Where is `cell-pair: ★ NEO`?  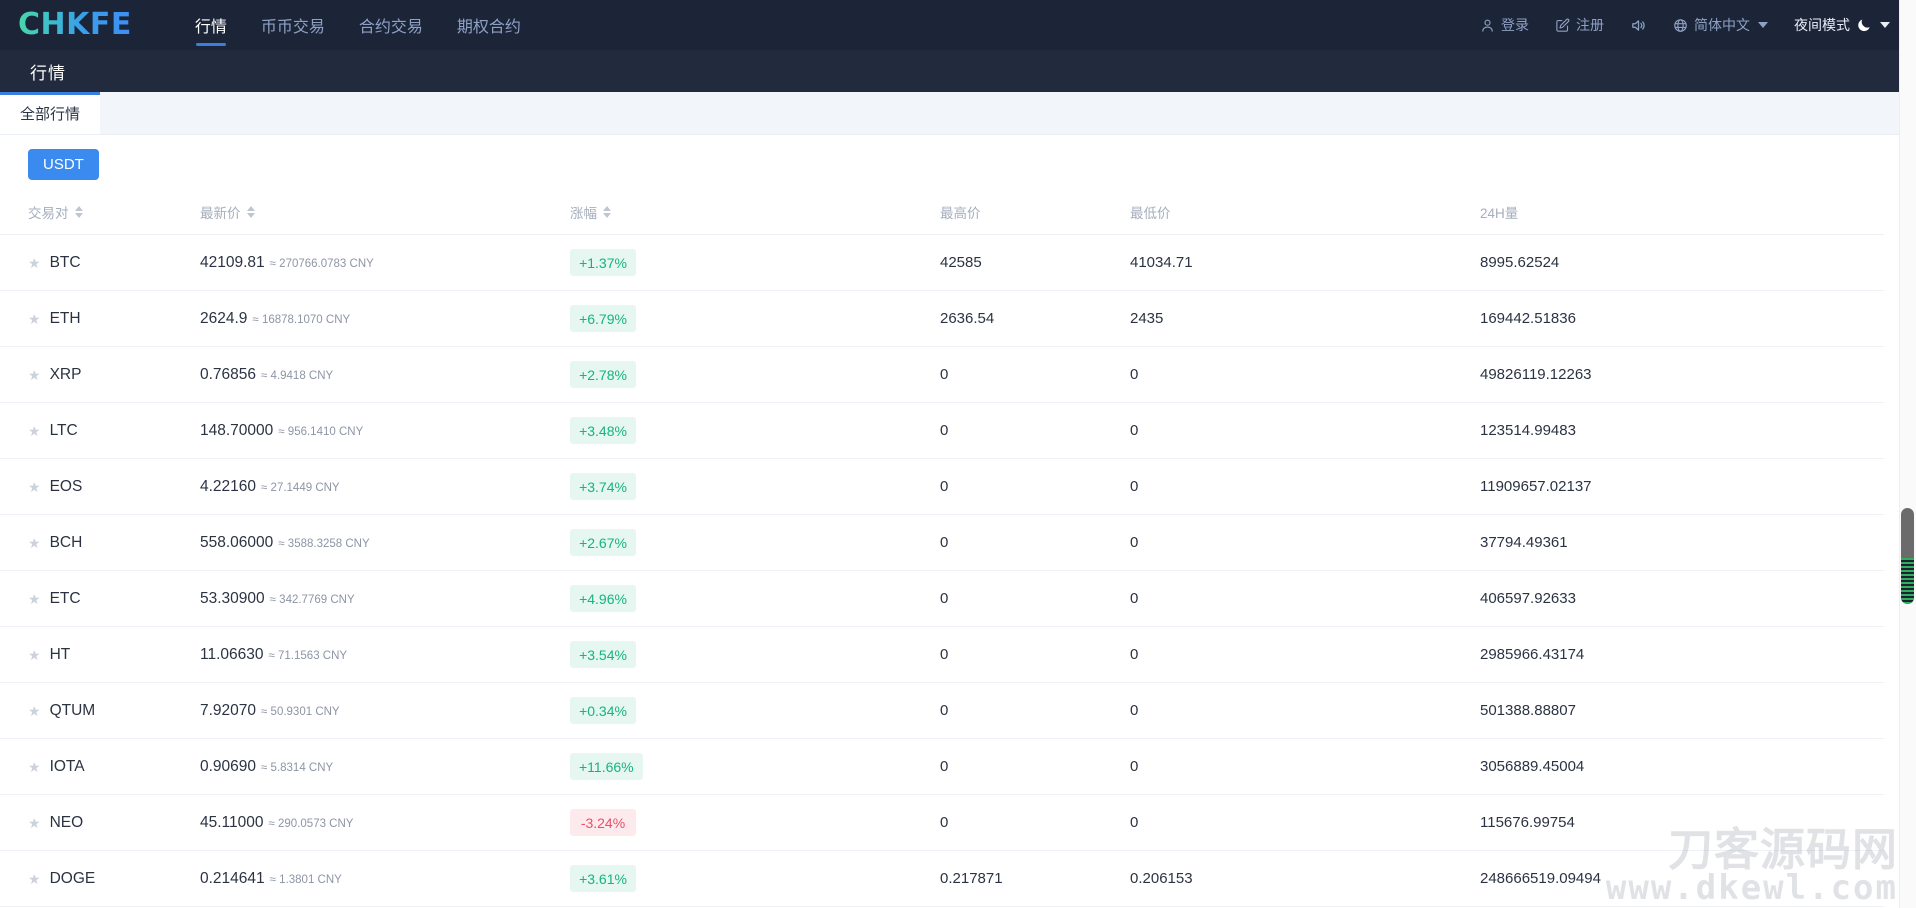
cell-pair: ★ NEO is located at coordinates (100, 822).